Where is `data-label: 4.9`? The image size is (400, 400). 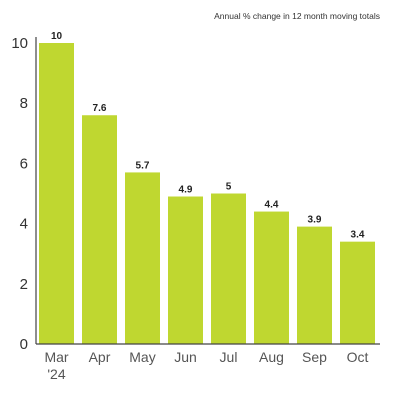 data-label: 4.9 is located at coordinates (186, 190).